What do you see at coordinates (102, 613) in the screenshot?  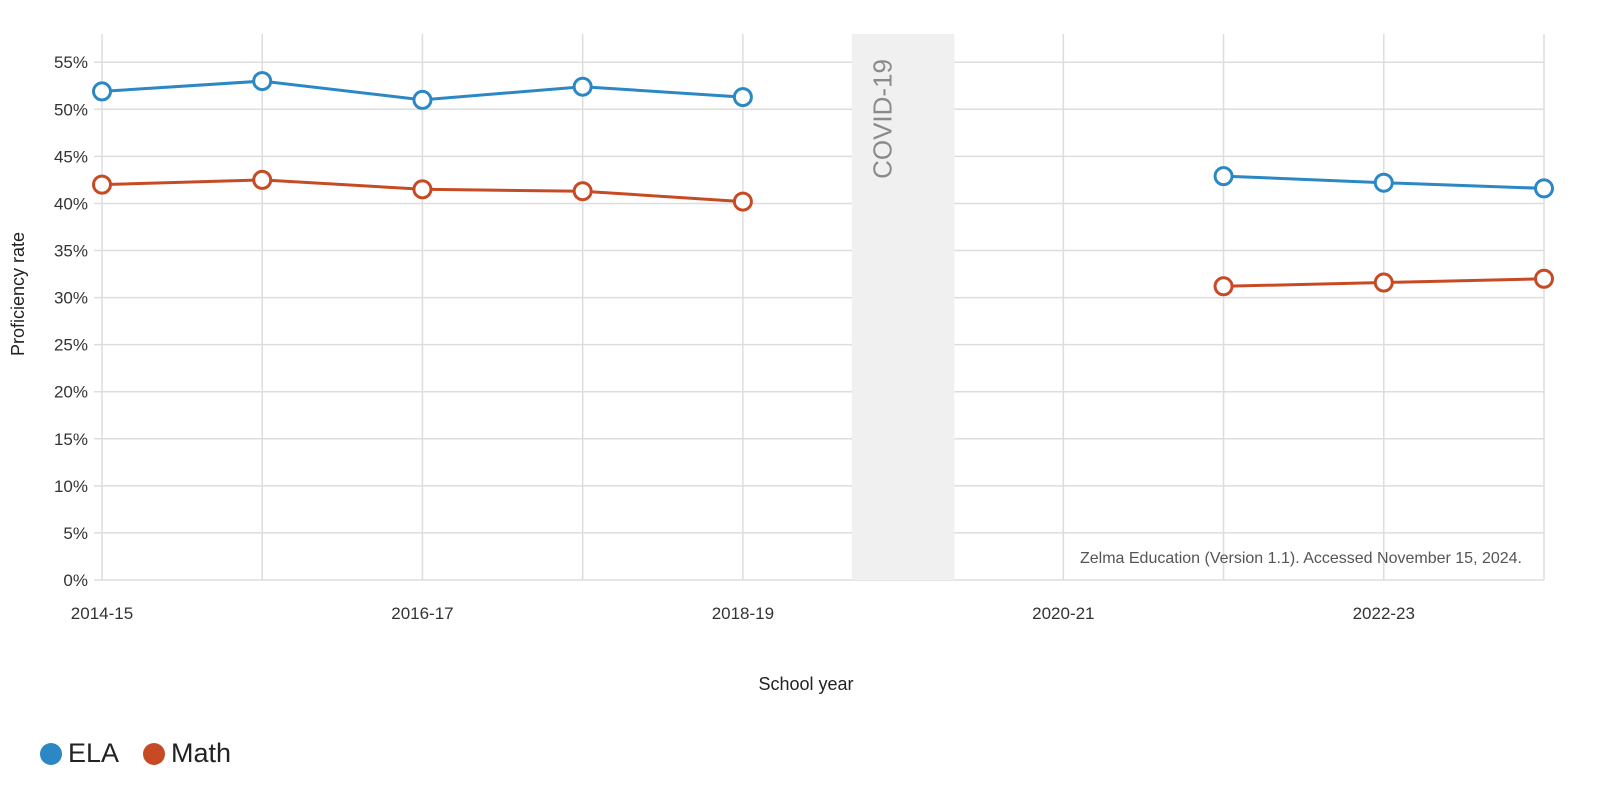 I see `x-tick-label: 2014-15` at bounding box center [102, 613].